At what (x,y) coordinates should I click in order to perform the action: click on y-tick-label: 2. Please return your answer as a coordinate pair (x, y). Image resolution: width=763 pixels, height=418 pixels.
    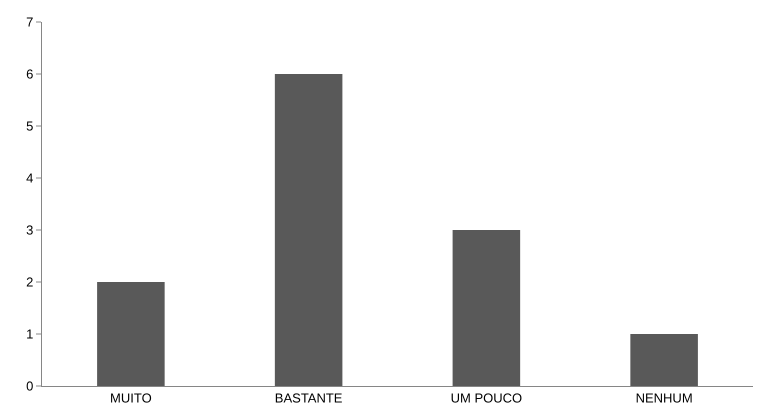
    Looking at the image, I should click on (30, 282).